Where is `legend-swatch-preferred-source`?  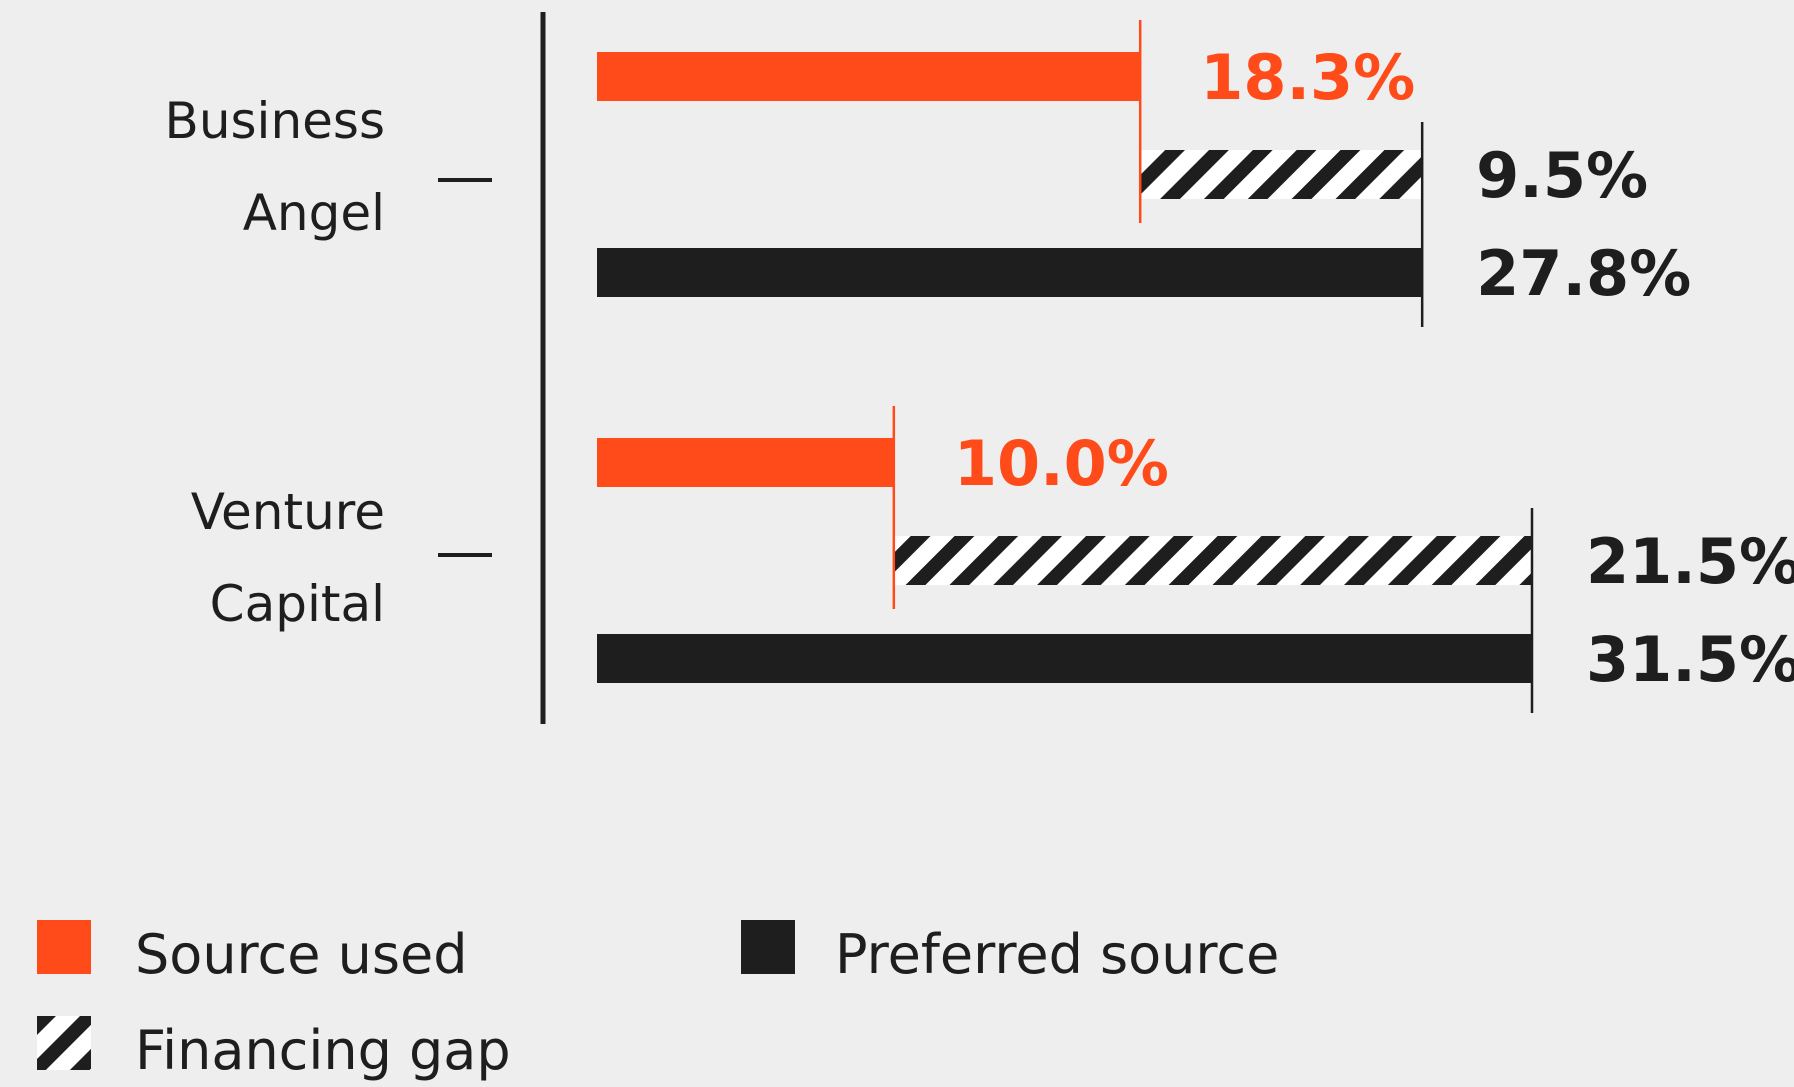
legend-swatch-preferred-source is located at coordinates (768, 947).